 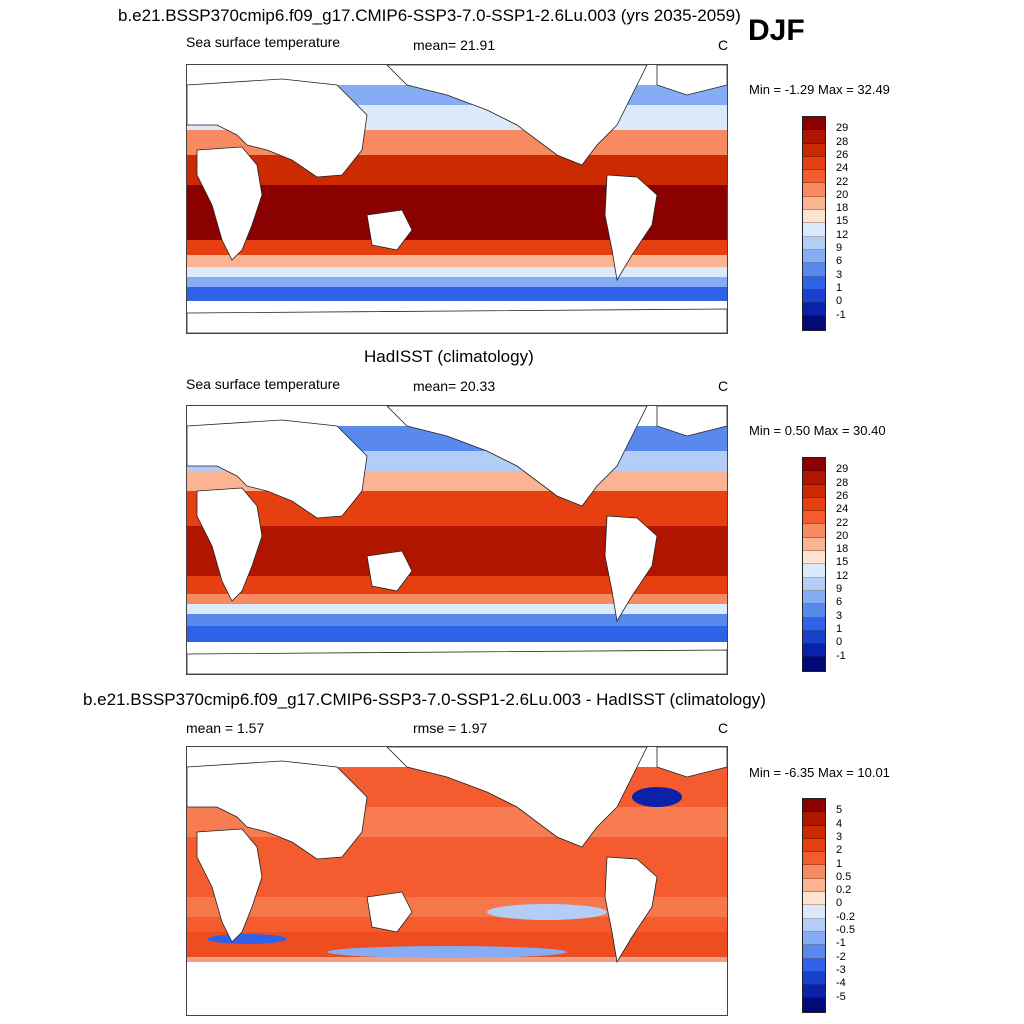 What do you see at coordinates (841, 996) in the screenshot?
I see `colorbar-tick-label: -5` at bounding box center [841, 996].